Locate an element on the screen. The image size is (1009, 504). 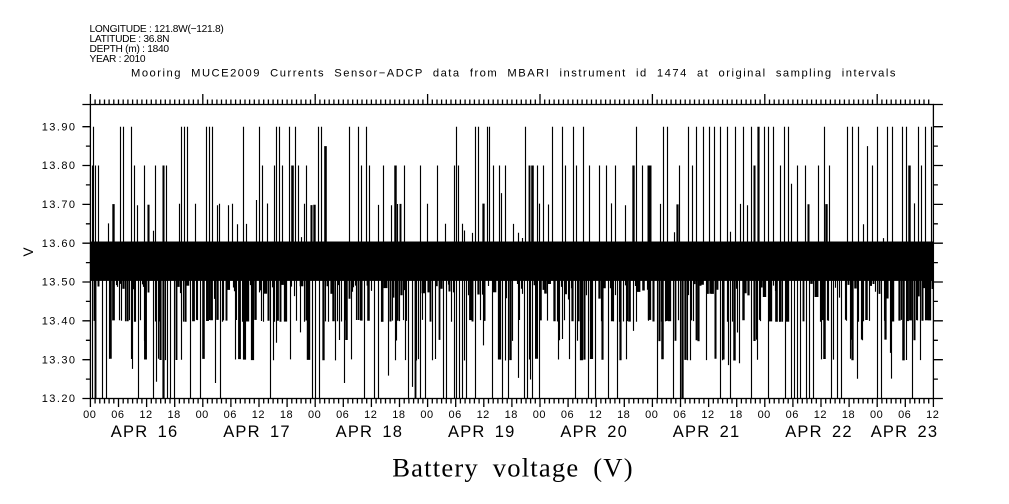
svg-text: V is located at coordinates (28, 251).